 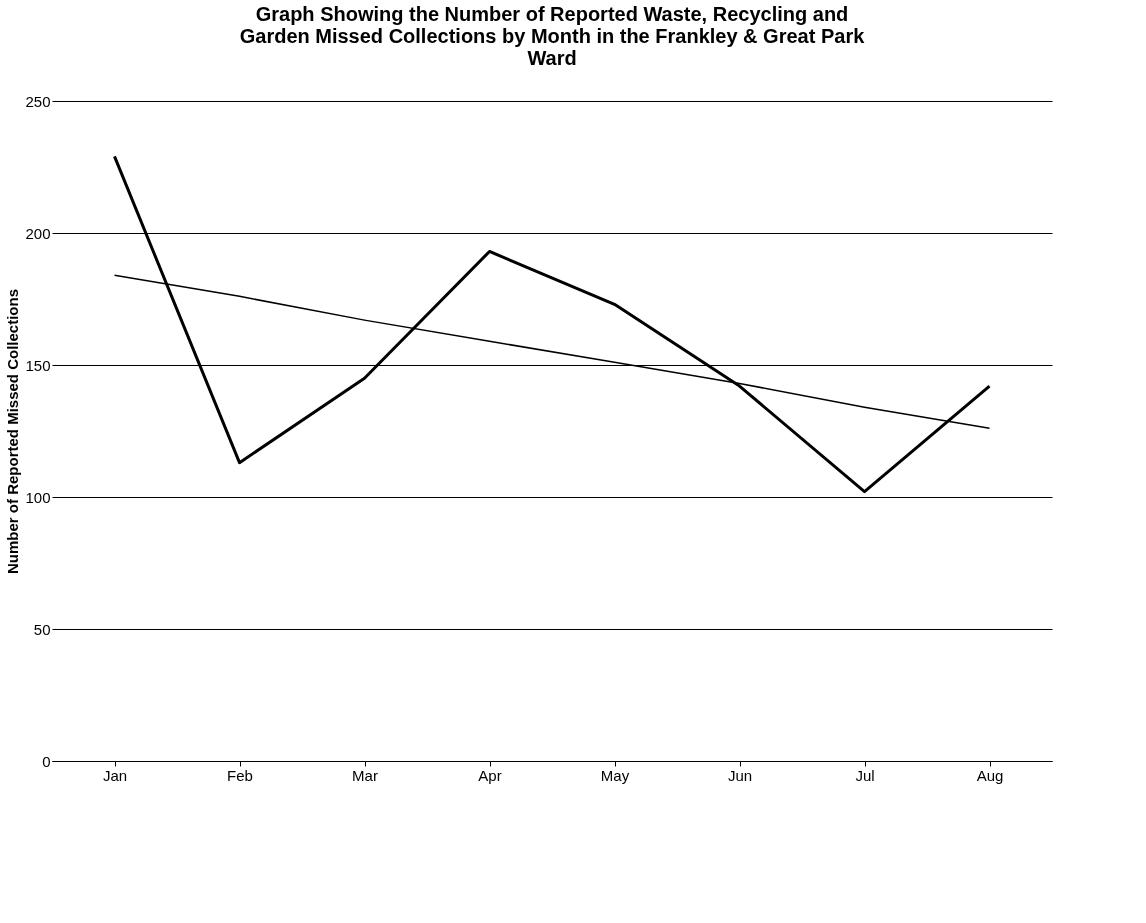 What do you see at coordinates (38, 497) in the screenshot?
I see `y-tick-label: 100` at bounding box center [38, 497].